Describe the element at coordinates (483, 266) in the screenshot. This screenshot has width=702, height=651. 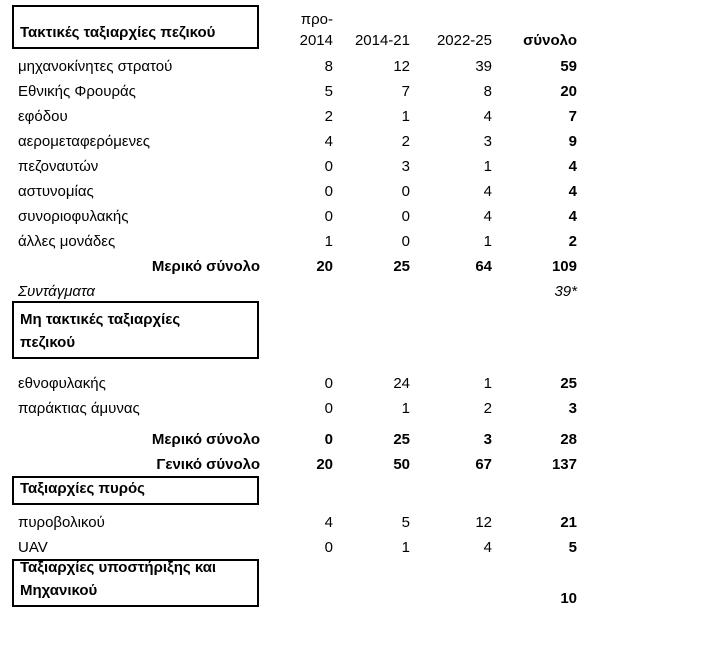
I see `cell-2022-25: 64` at that location.